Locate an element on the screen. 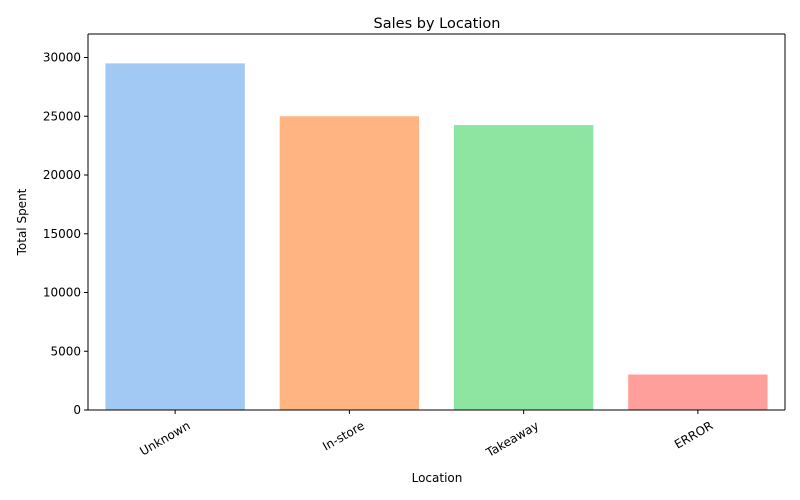 The image size is (800, 500). y-ticks-group: 0 5000 10000 15000 20000 25000 30000 is located at coordinates (65, 234).